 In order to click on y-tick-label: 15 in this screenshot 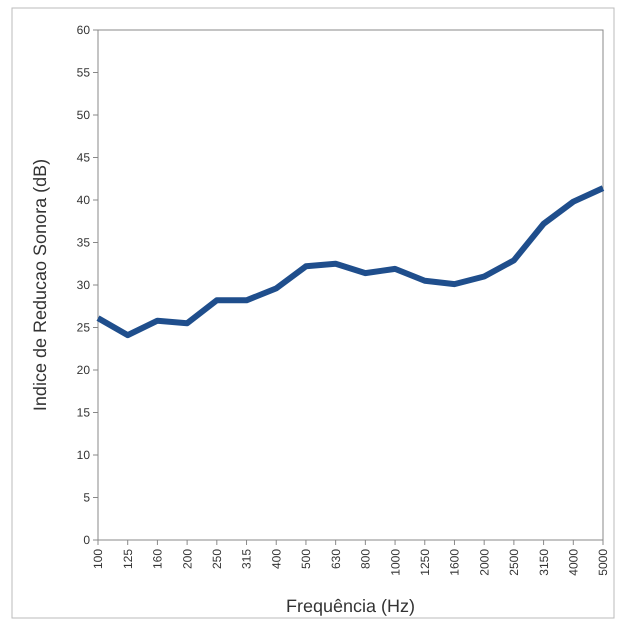, I will do `click(83, 412)`.